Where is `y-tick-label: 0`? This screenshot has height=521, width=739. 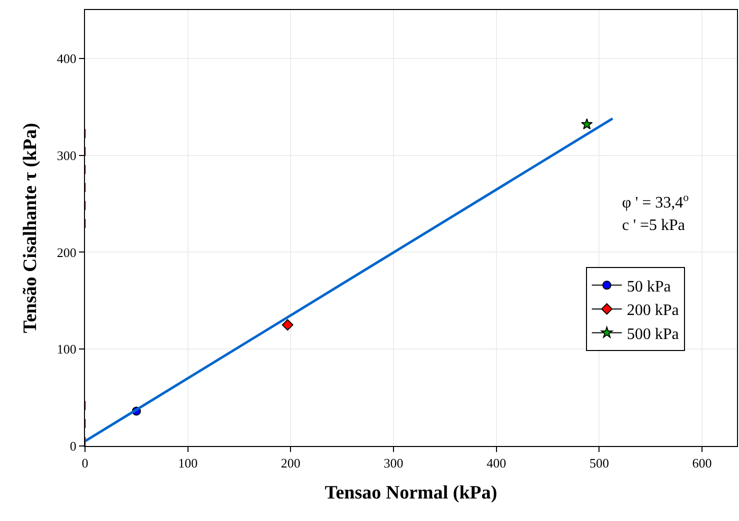
y-tick-label: 0 is located at coordinates (73, 446).